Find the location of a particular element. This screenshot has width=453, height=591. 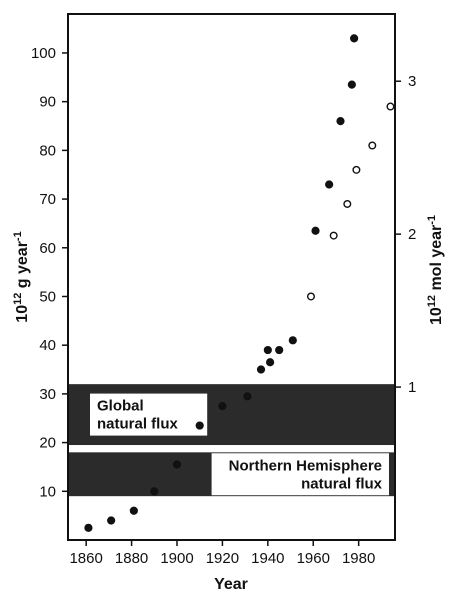

x-tick-label-0: 1860 is located at coordinates (85, 558).